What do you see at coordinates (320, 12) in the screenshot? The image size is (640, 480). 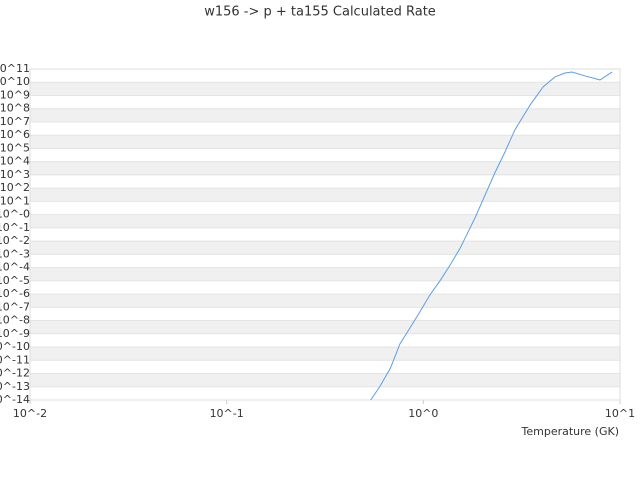 I see `chart-title: w156 -> p + ta155 Calculated Rate` at bounding box center [320, 12].